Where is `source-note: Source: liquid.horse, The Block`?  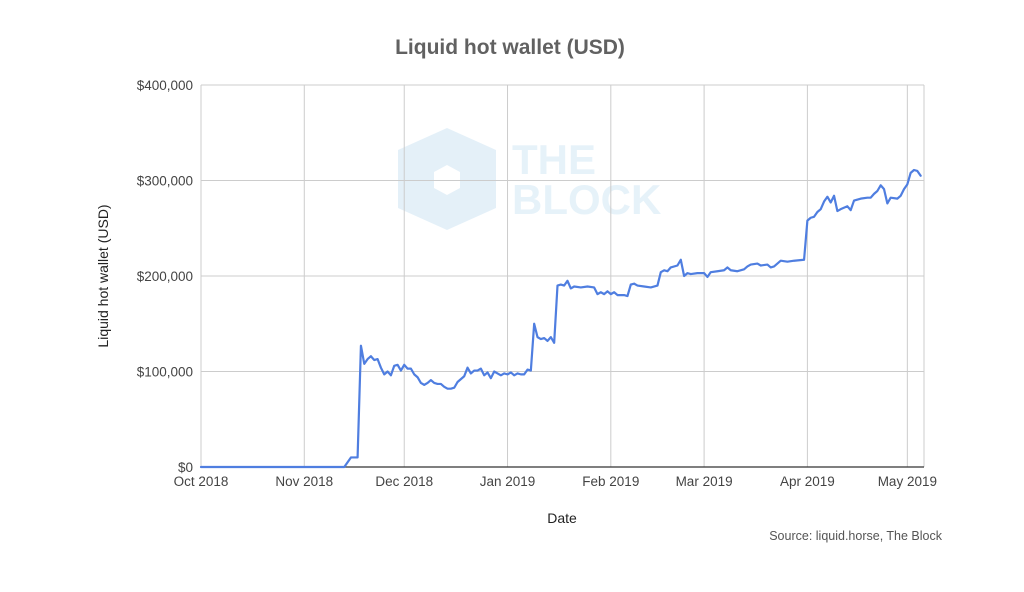
source-note: Source: liquid.horse, The Block is located at coordinates (856, 536).